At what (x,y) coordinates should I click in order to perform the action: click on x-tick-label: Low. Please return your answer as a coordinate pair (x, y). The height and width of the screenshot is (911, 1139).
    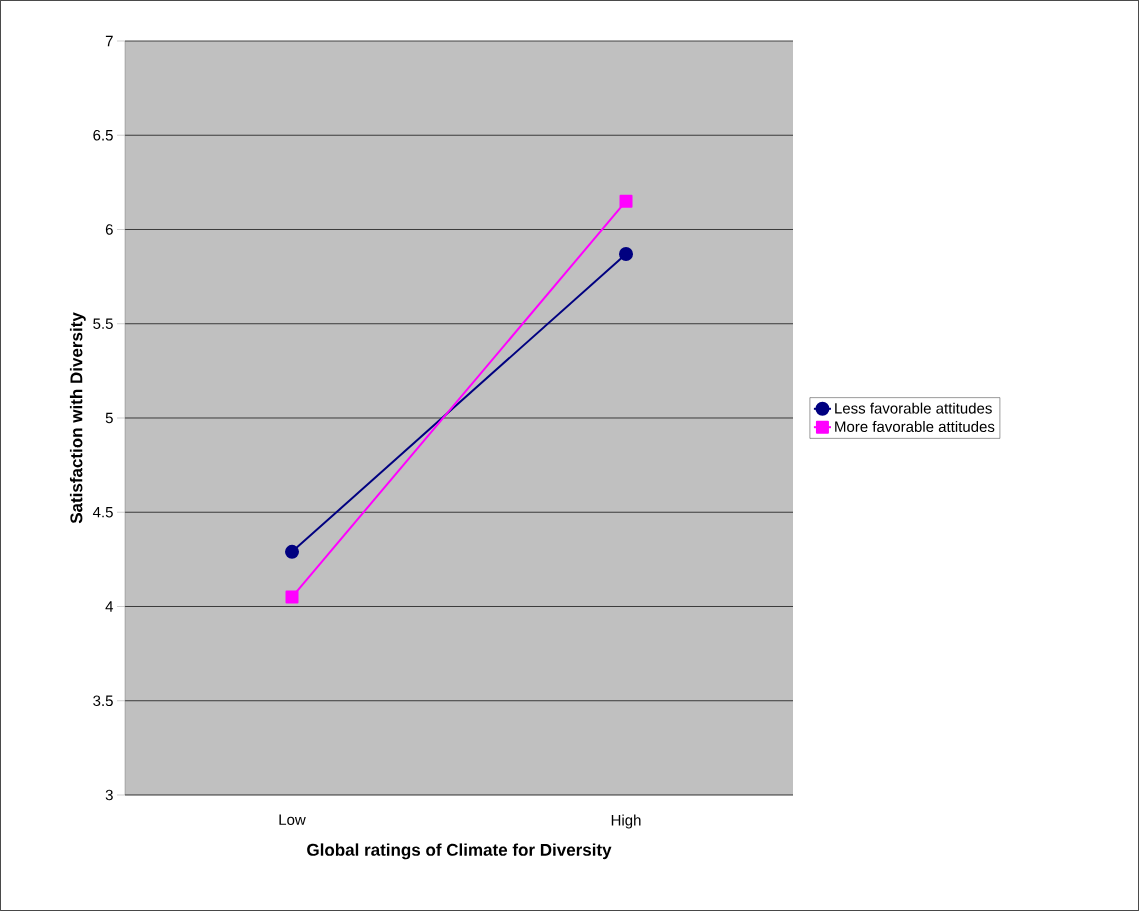
    Looking at the image, I should click on (292, 819).